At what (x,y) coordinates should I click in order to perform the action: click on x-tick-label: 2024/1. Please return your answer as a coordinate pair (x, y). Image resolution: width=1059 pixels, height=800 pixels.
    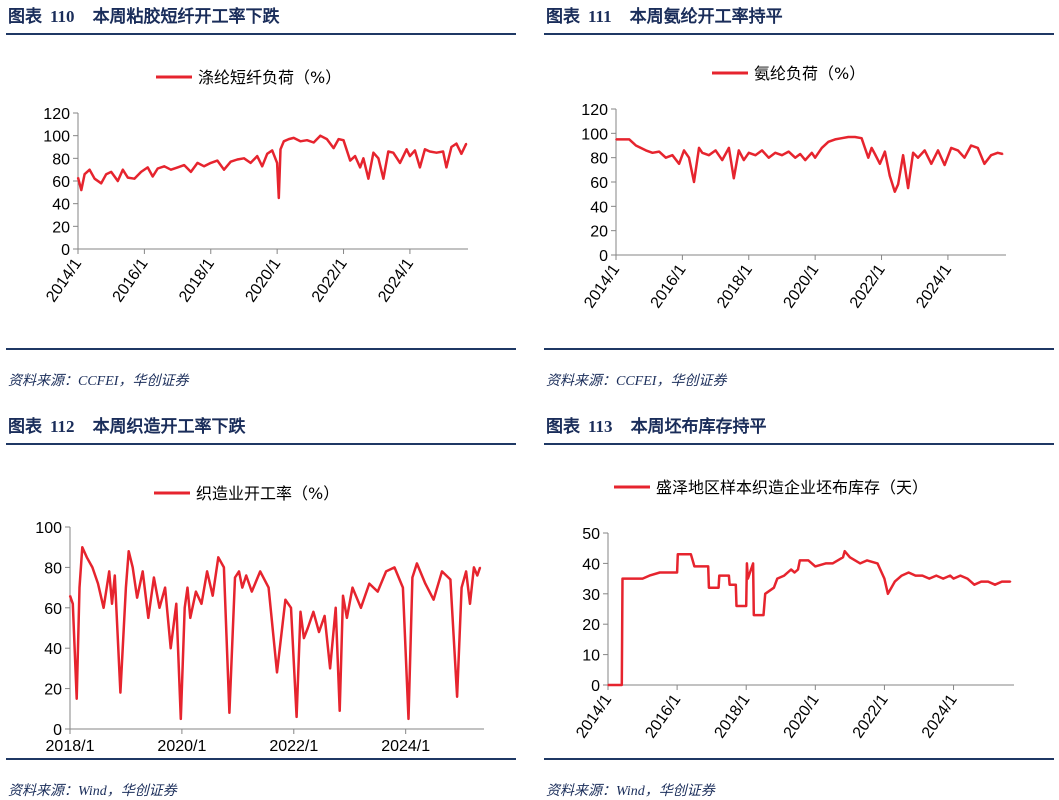
    Looking at the image, I should click on (405, 746).